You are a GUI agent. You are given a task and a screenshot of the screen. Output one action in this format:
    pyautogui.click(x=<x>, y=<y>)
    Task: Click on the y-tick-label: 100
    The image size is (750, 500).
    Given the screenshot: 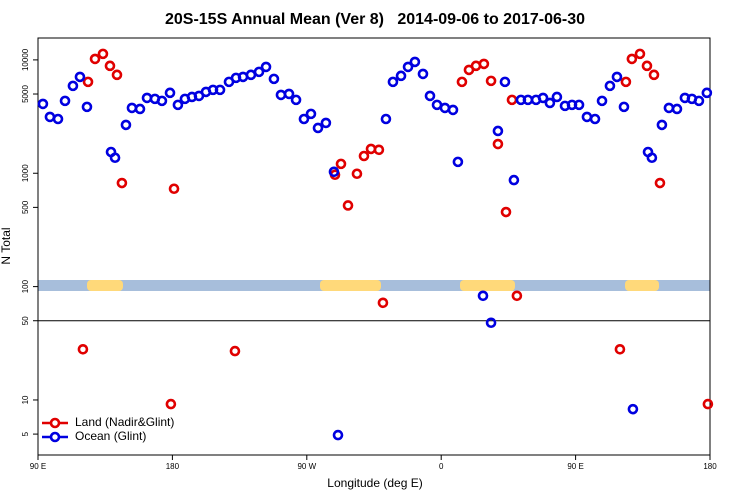 What is the action you would take?
    pyautogui.click(x=25, y=286)
    